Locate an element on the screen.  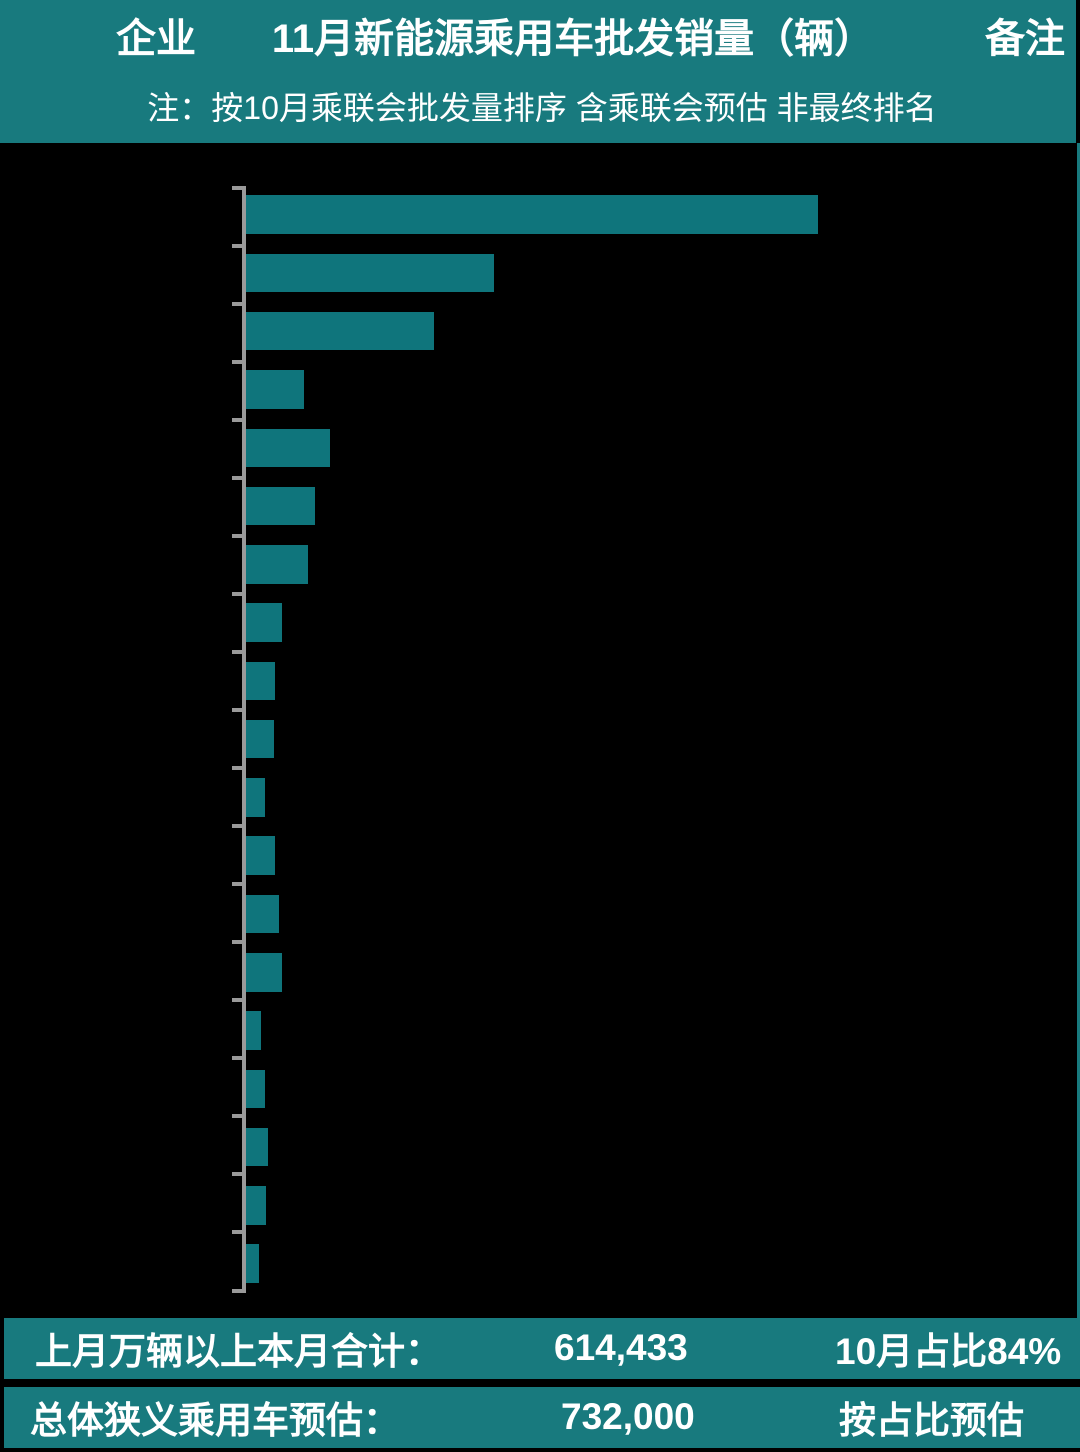
footer2-label: 总体狭义乘用车预估： is located at coordinates (215, 1420).